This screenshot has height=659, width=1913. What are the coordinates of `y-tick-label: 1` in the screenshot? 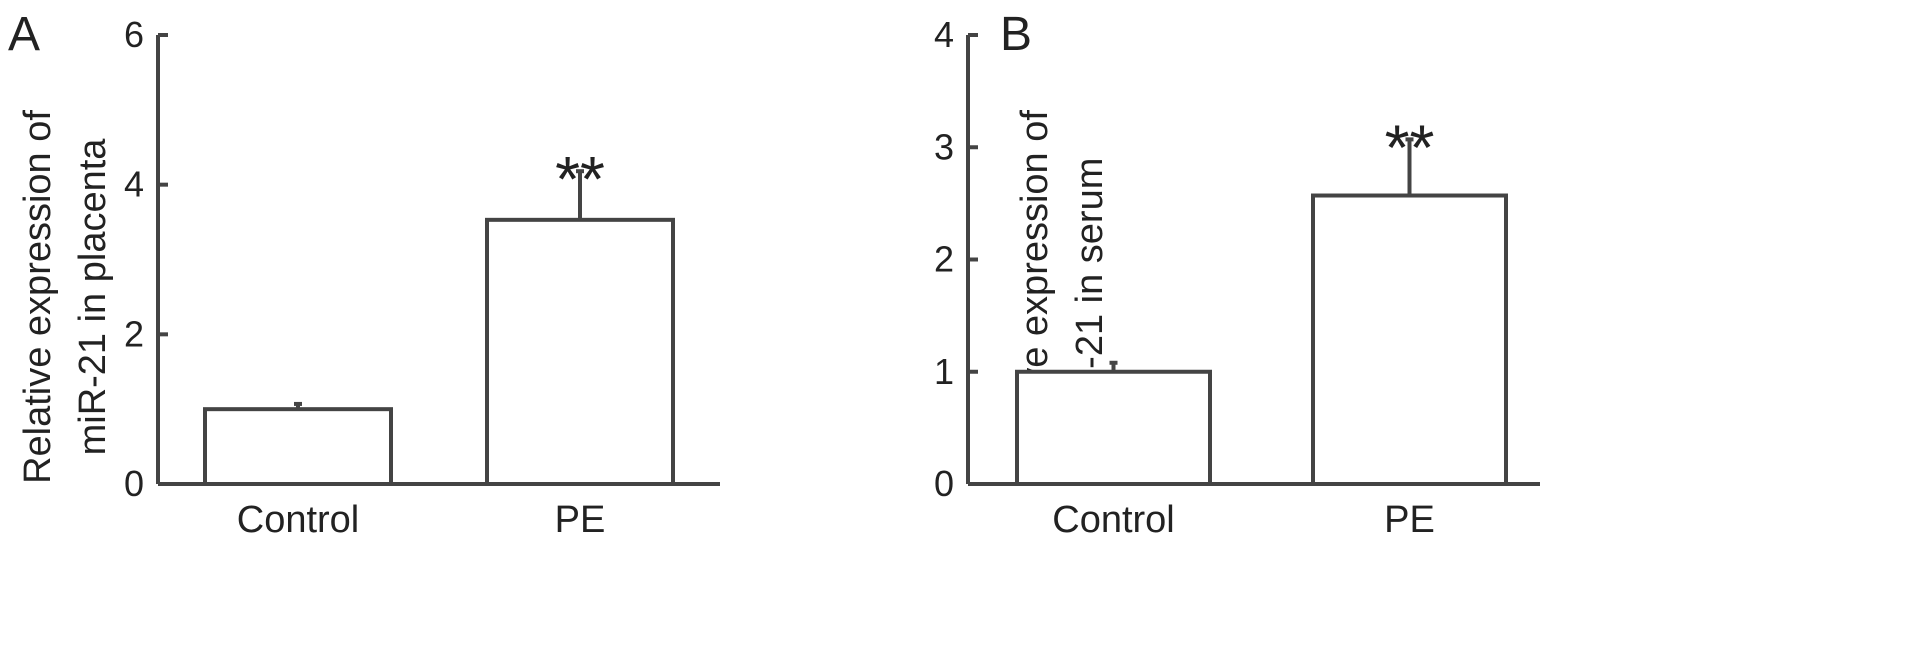 It's located at (944, 371).